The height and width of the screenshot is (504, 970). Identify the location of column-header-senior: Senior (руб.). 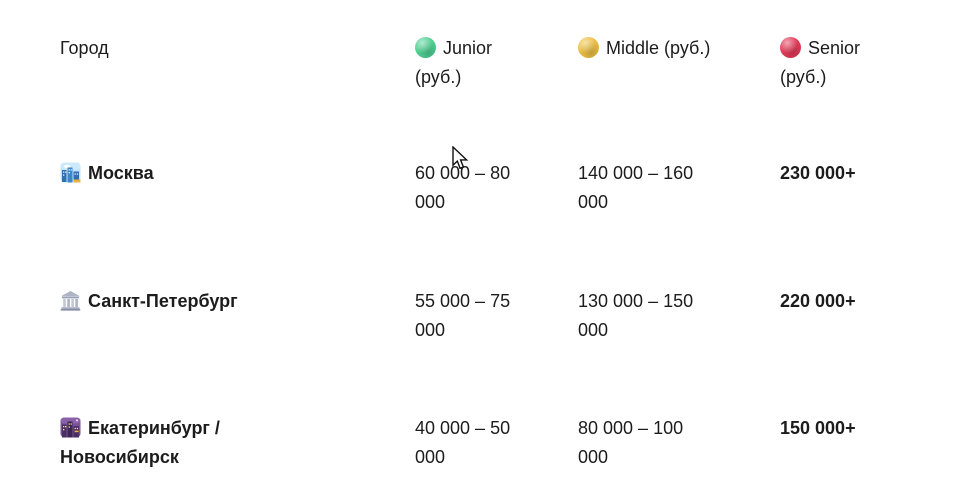
(841, 63).